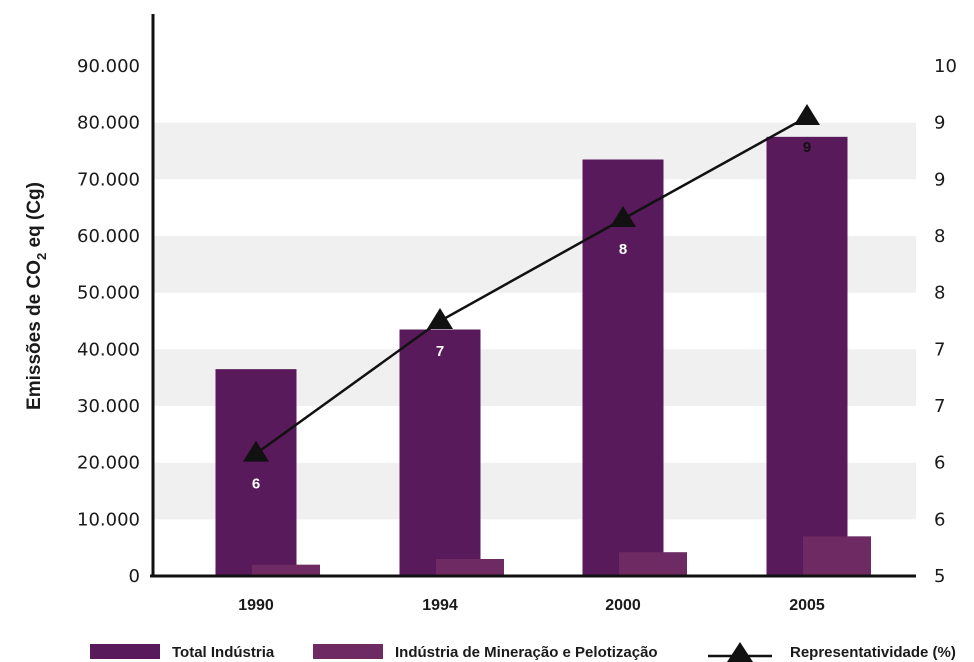 The width and height of the screenshot is (974, 662). Describe the element at coordinates (256, 484) in the screenshot. I see `data-label: 6` at that location.